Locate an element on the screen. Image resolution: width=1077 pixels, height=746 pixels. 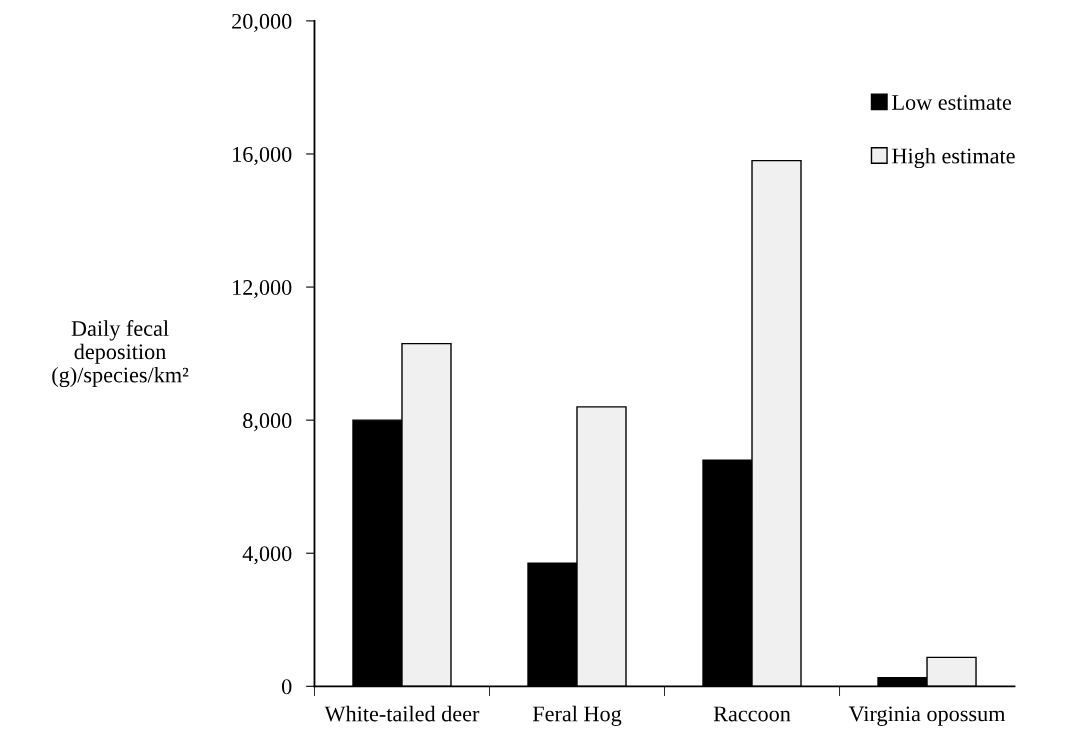
y-tick-label: 16,000 is located at coordinates (262, 156).